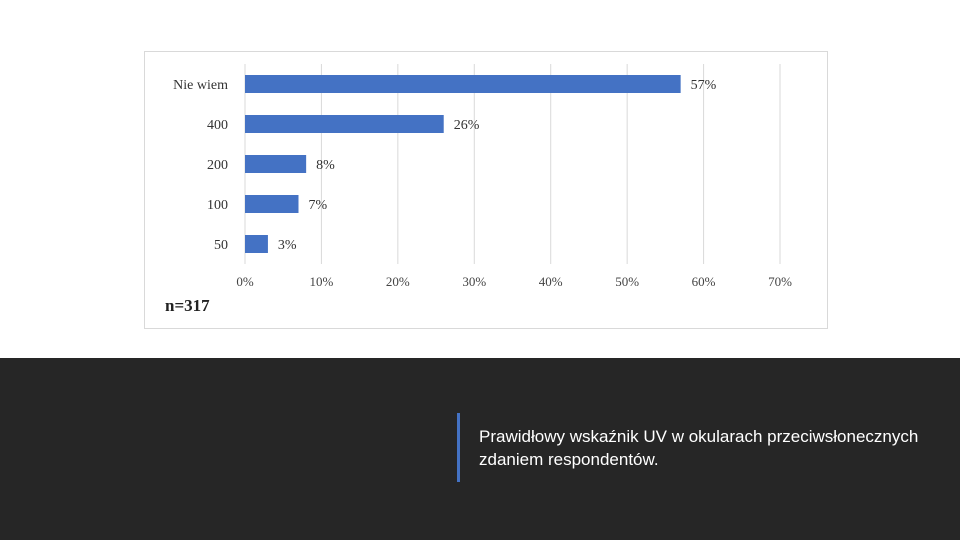 The image size is (960, 540). What do you see at coordinates (322, 281) in the screenshot?
I see `x-tick-label: 10%` at bounding box center [322, 281].